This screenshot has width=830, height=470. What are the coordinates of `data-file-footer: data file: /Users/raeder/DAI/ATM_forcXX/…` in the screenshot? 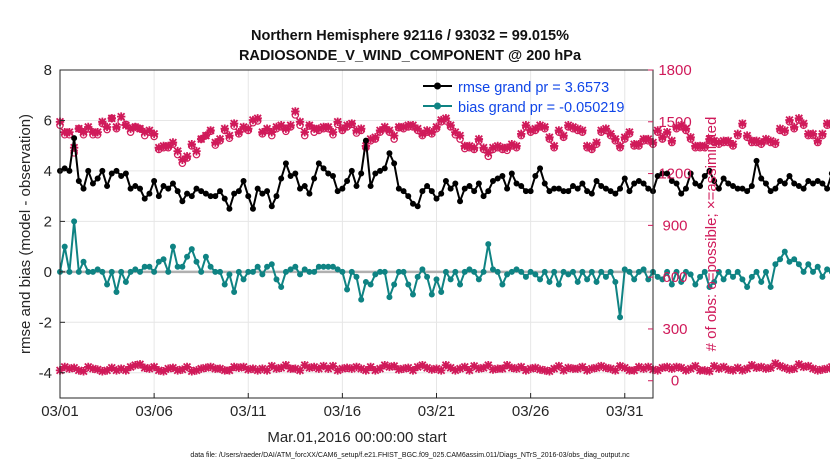 It's located at (410, 455).